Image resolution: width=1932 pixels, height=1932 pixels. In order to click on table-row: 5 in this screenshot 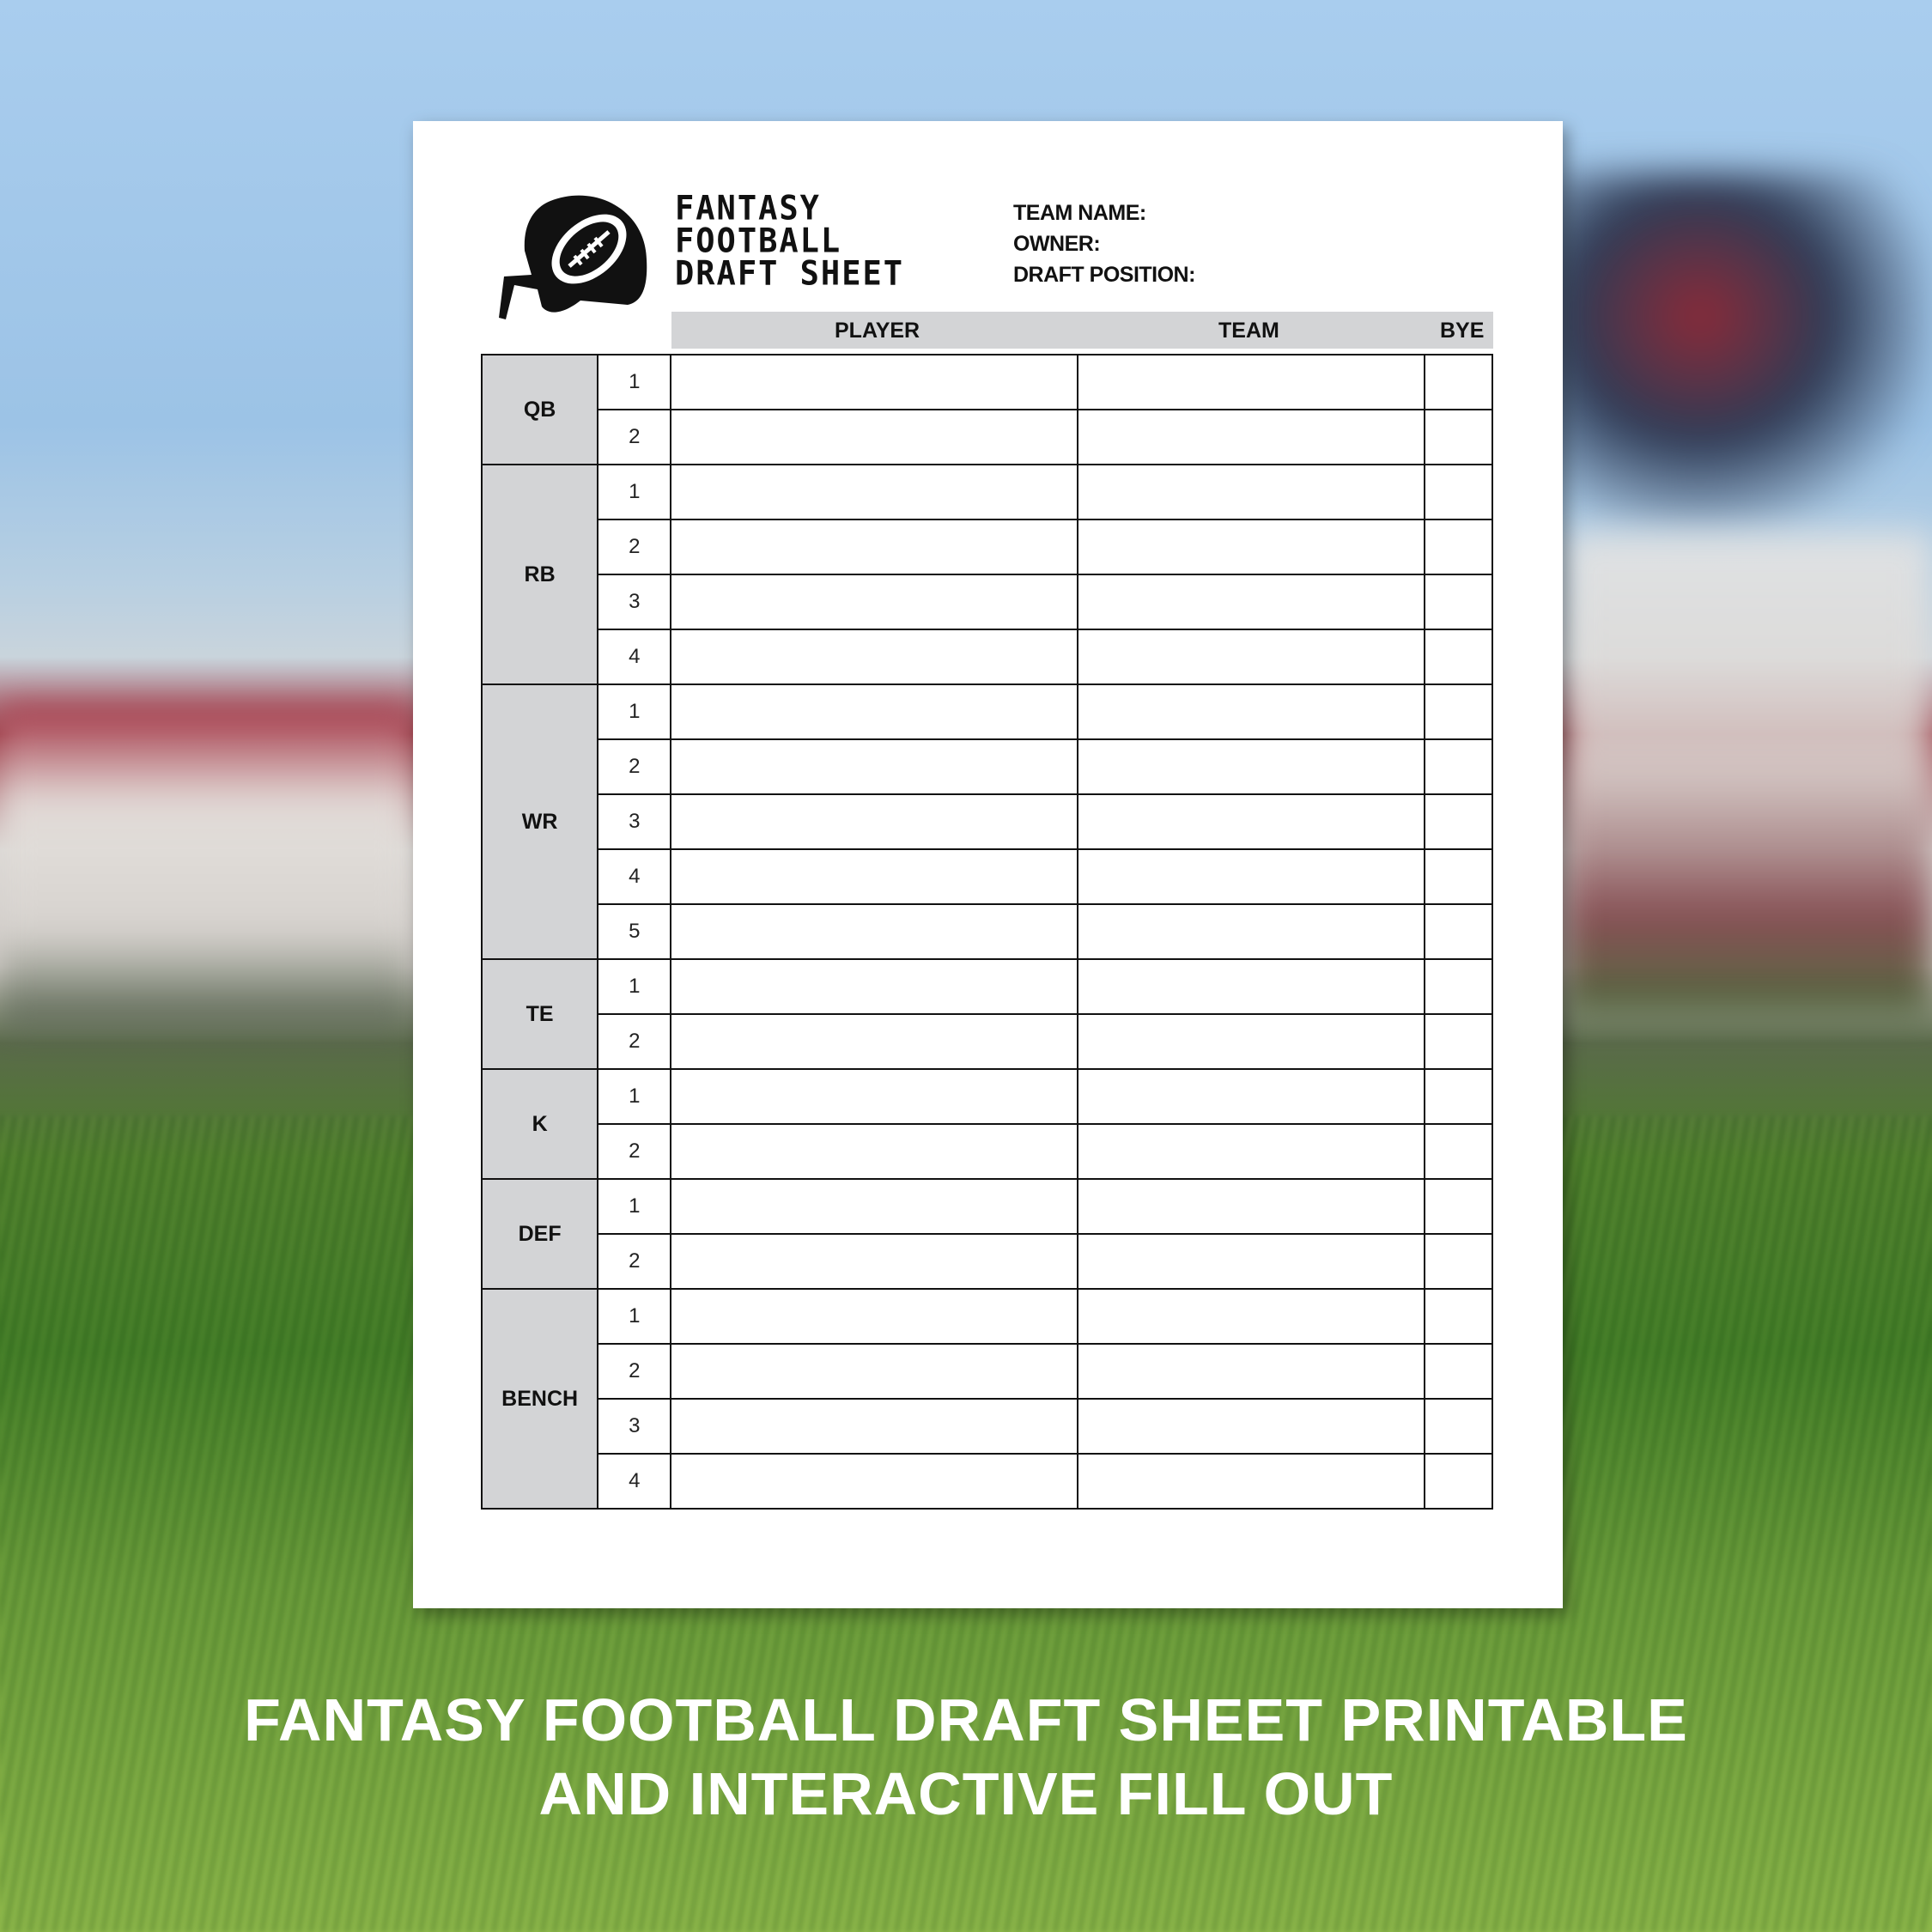, I will do `click(988, 932)`.